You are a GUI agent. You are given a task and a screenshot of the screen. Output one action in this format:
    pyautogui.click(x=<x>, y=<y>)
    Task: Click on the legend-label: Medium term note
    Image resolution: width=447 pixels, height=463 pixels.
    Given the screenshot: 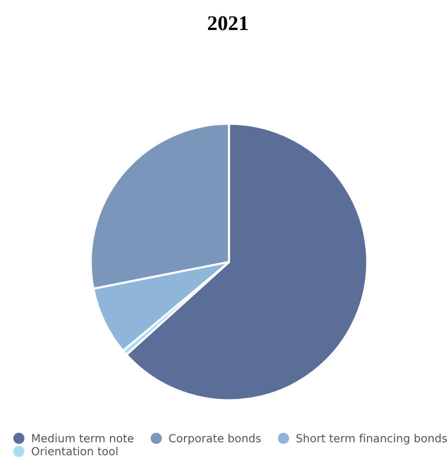 What is the action you would take?
    pyautogui.click(x=83, y=438)
    